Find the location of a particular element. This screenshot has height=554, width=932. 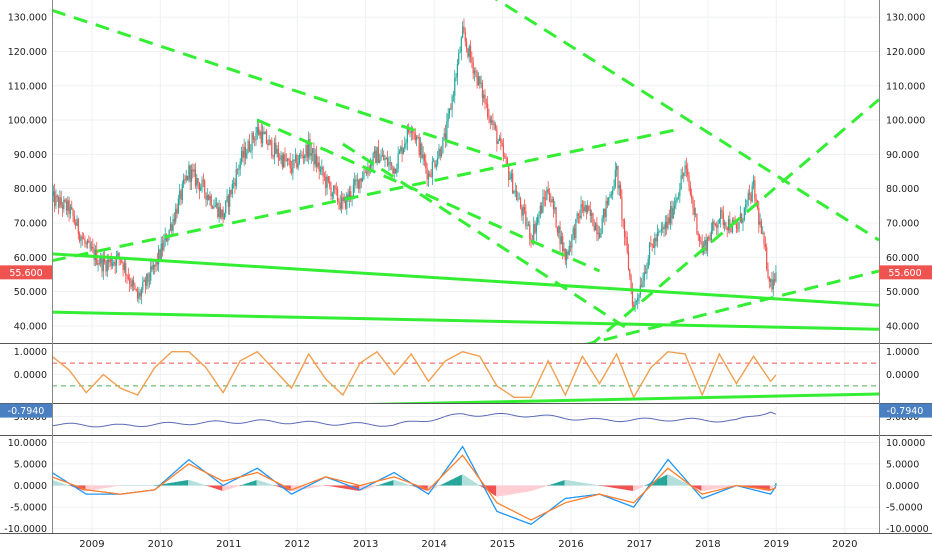

x-tick-label: 2013 is located at coordinates (365, 544).